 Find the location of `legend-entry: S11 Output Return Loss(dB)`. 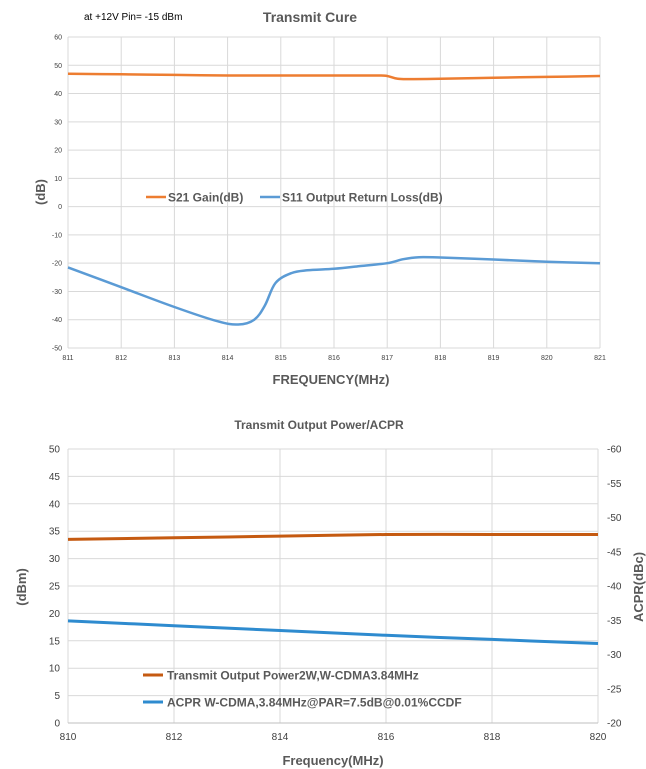

legend-entry: S11 Output Return Loss(dB) is located at coordinates (362, 198).